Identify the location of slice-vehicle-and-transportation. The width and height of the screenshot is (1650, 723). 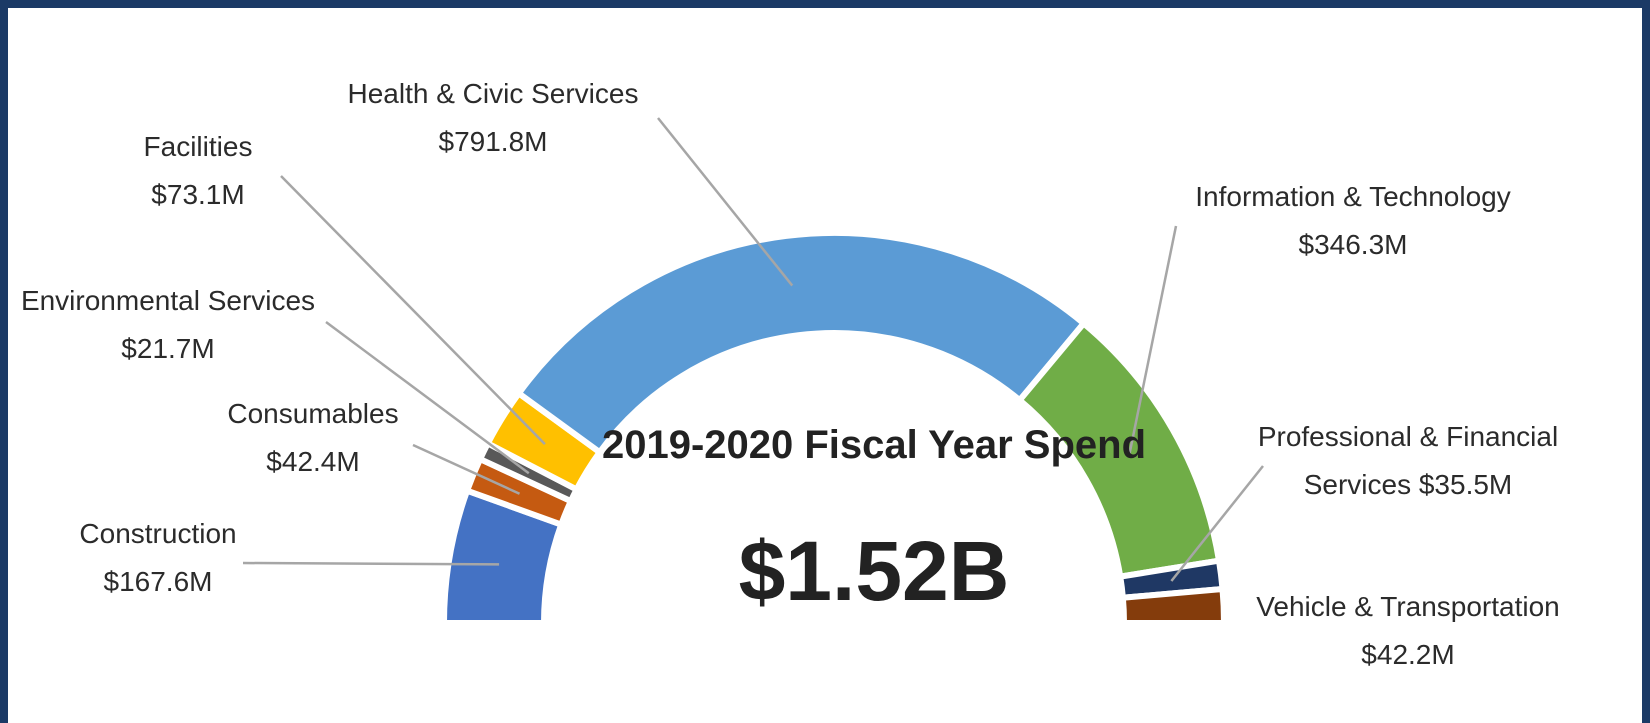
(1173, 605).